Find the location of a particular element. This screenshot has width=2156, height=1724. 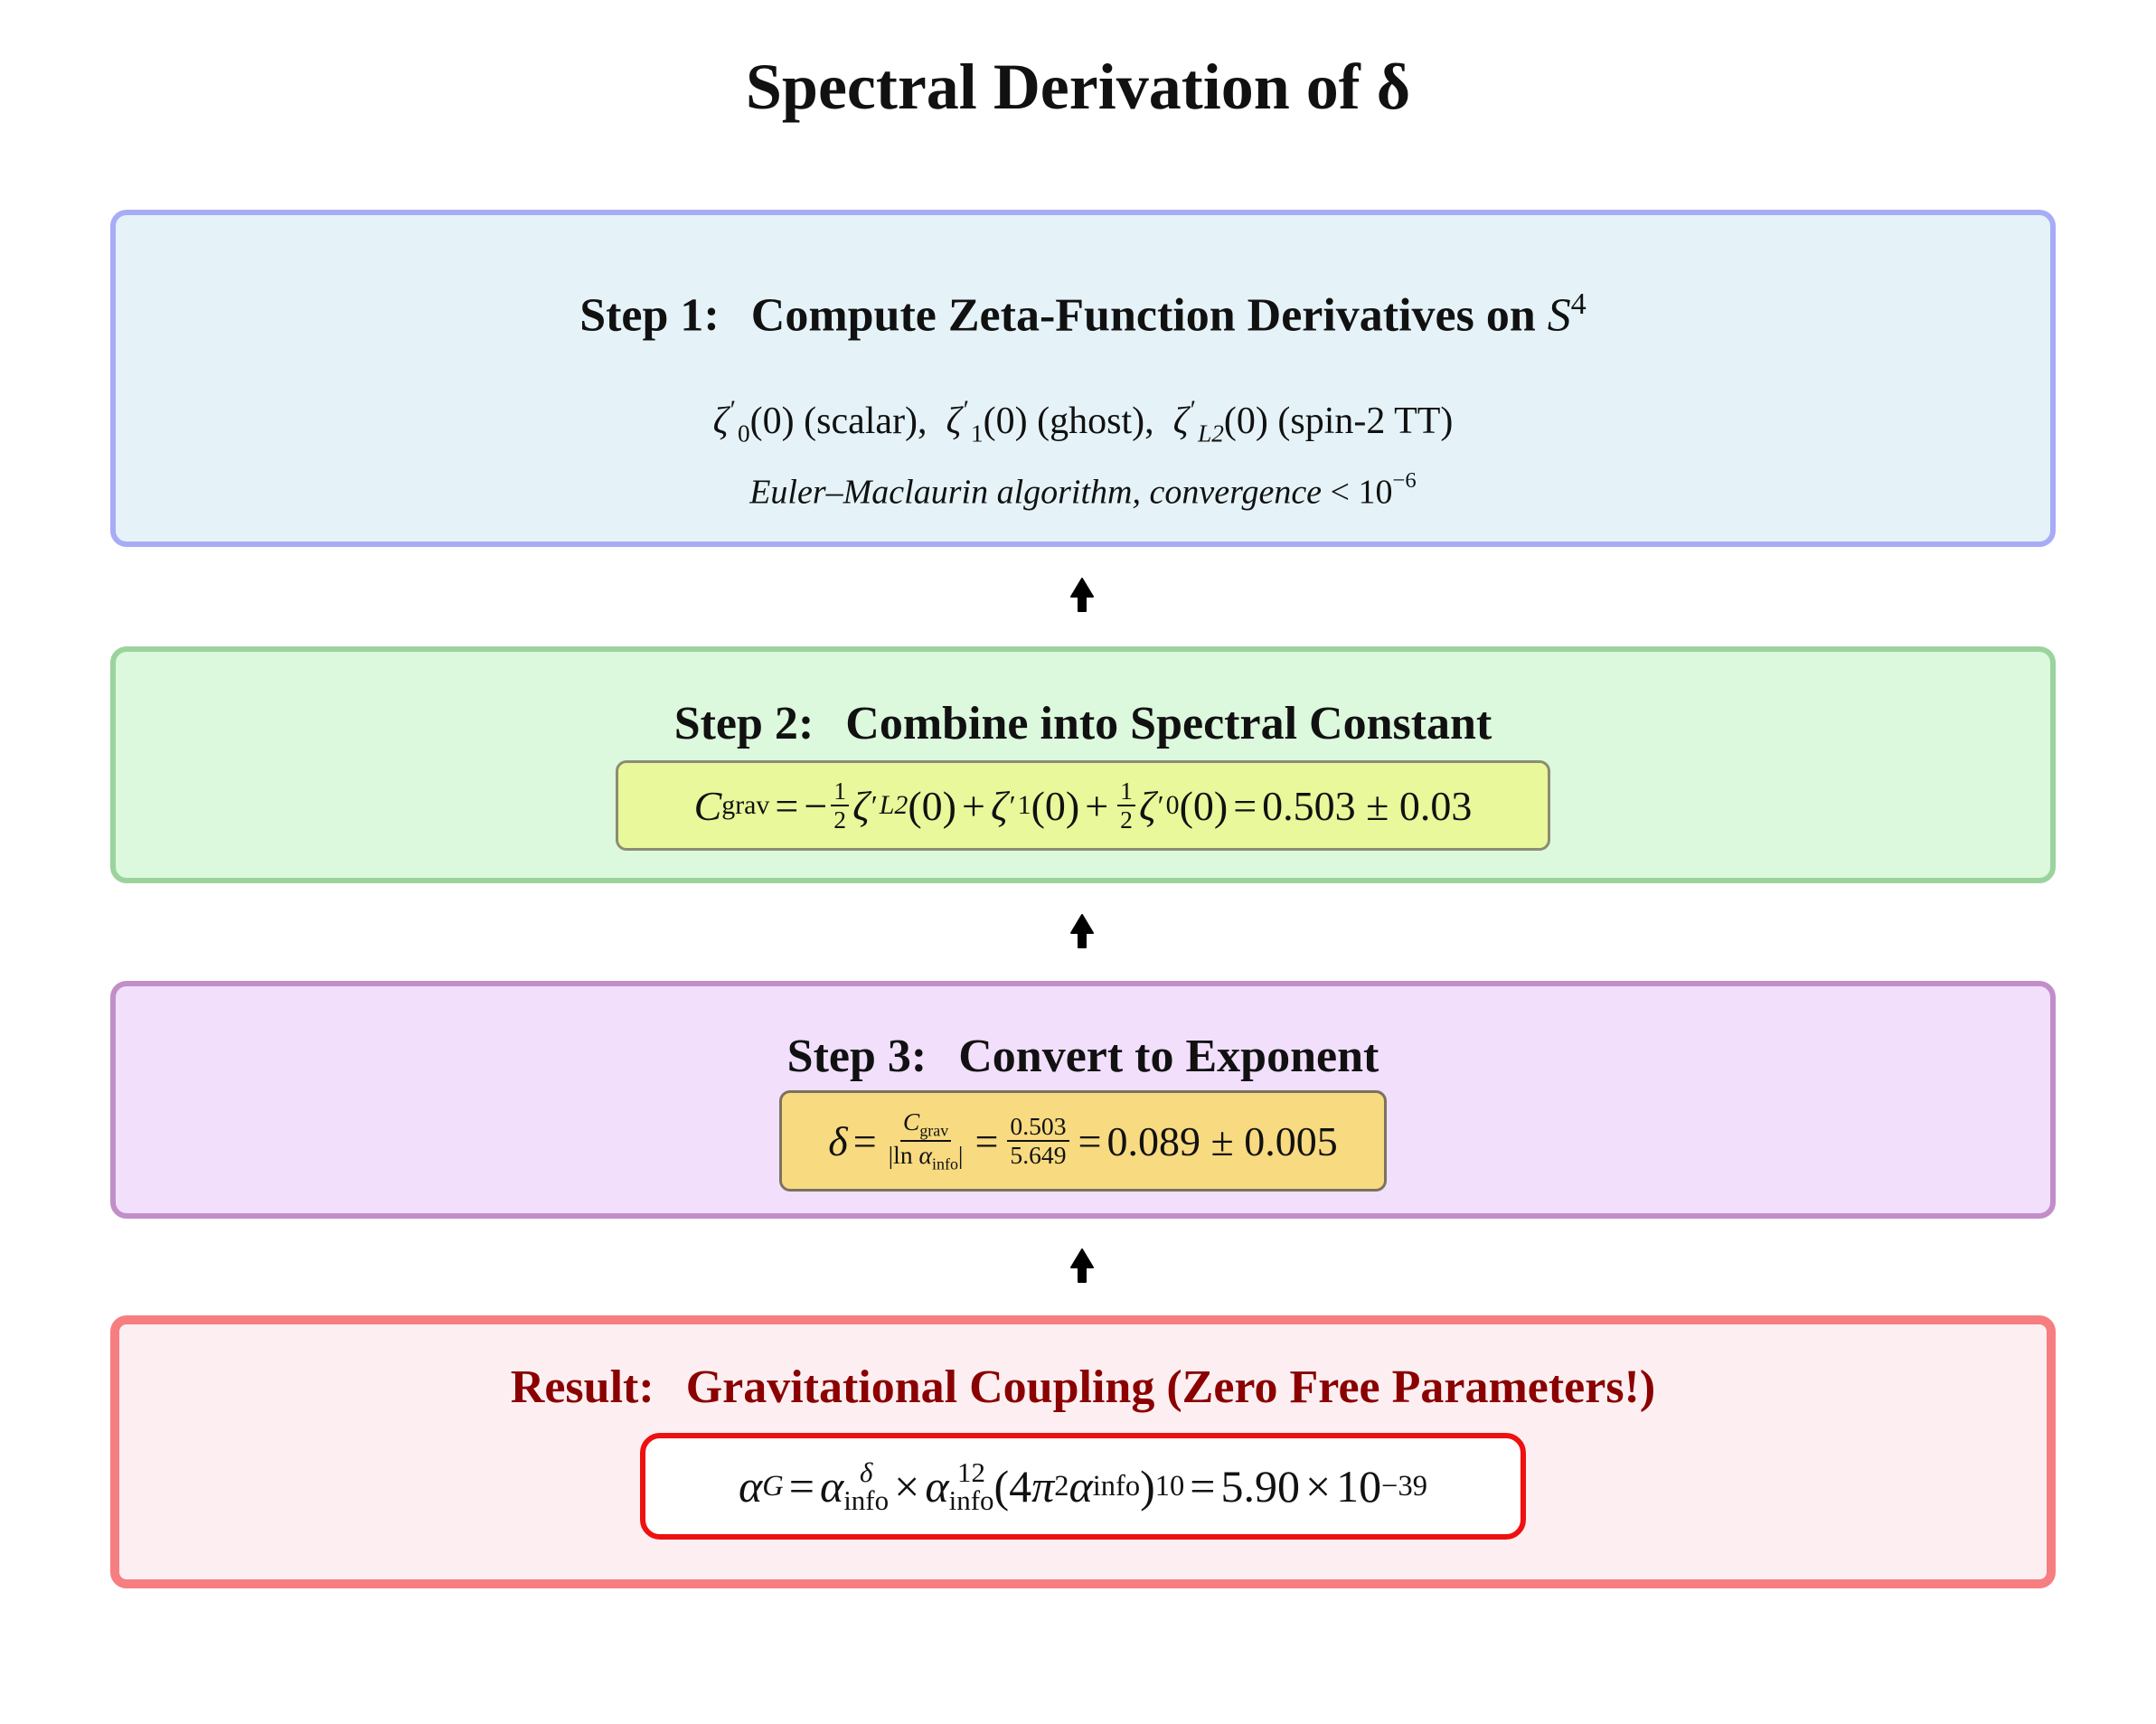

algorithm-note-text: Euler–Maclaurin algorithm, convergence is located at coordinates (1036, 492).